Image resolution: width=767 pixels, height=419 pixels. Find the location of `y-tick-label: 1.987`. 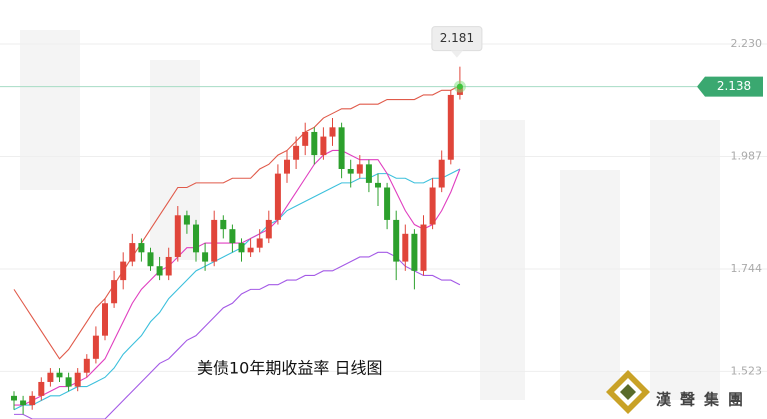

y-tick-label: 1.987 is located at coordinates (747, 155).